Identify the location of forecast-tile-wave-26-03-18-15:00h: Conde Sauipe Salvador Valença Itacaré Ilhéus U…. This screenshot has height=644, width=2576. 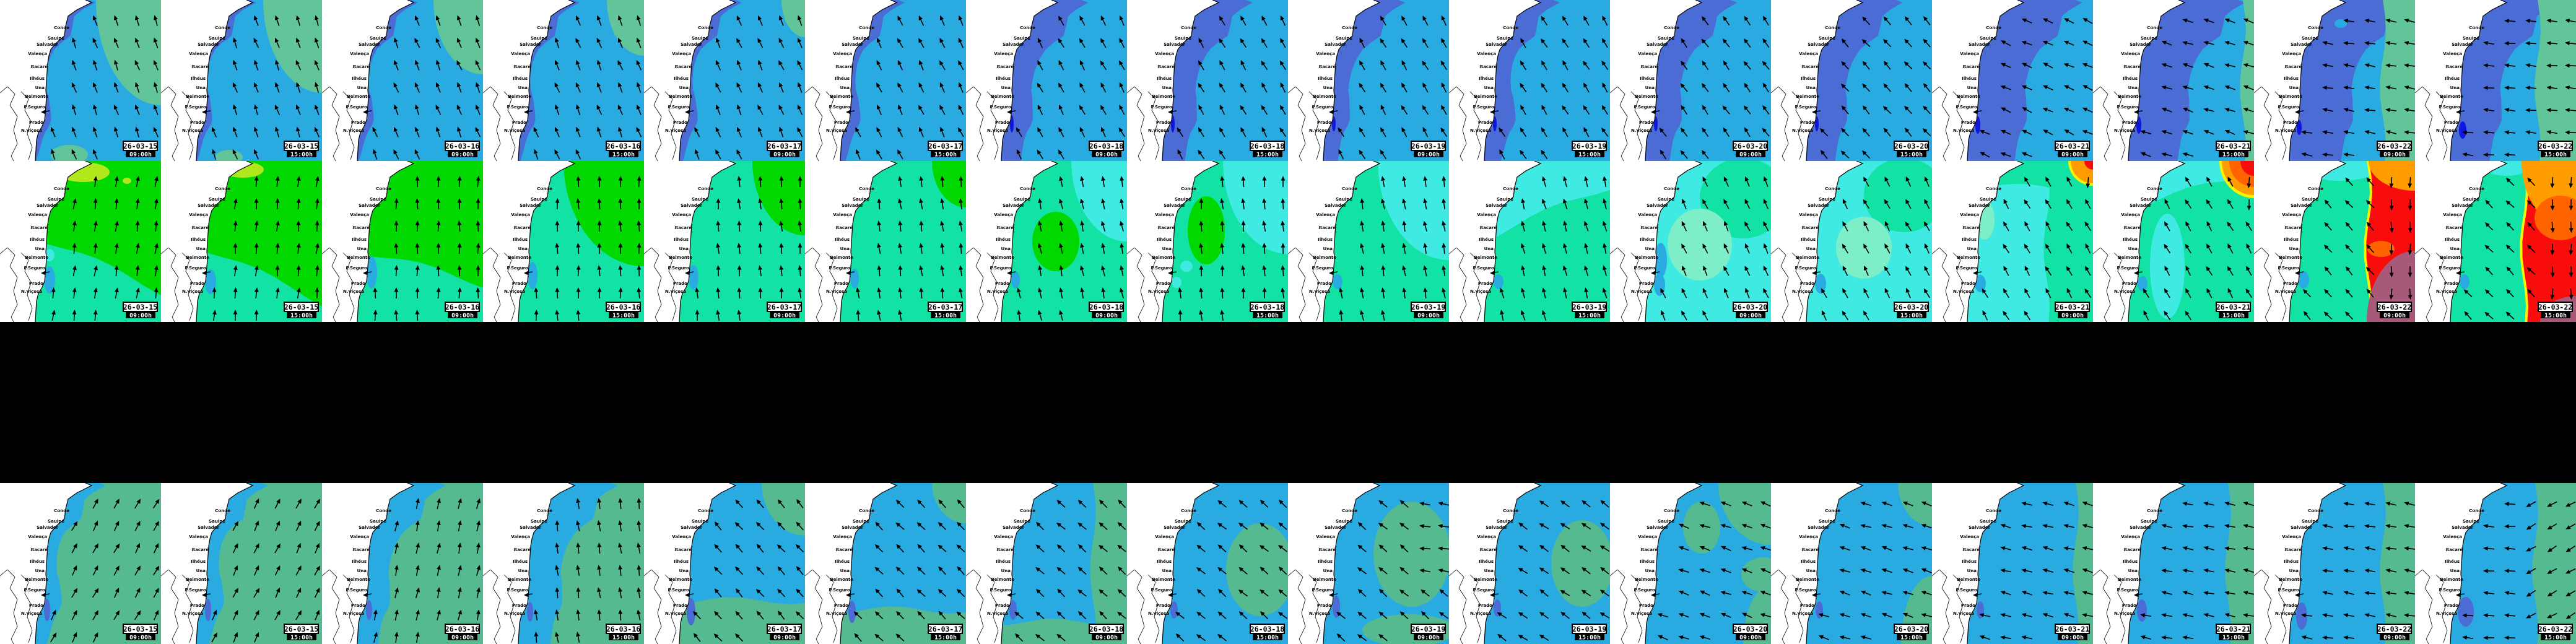
(1207, 80).